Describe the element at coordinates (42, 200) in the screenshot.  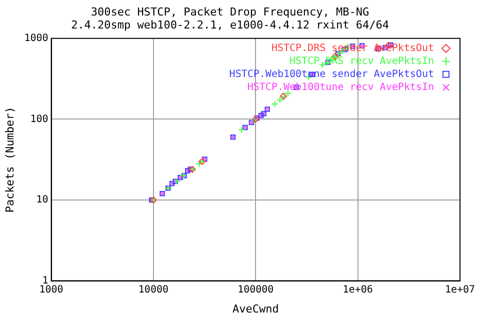
I see `y-tick-label: 10` at that location.